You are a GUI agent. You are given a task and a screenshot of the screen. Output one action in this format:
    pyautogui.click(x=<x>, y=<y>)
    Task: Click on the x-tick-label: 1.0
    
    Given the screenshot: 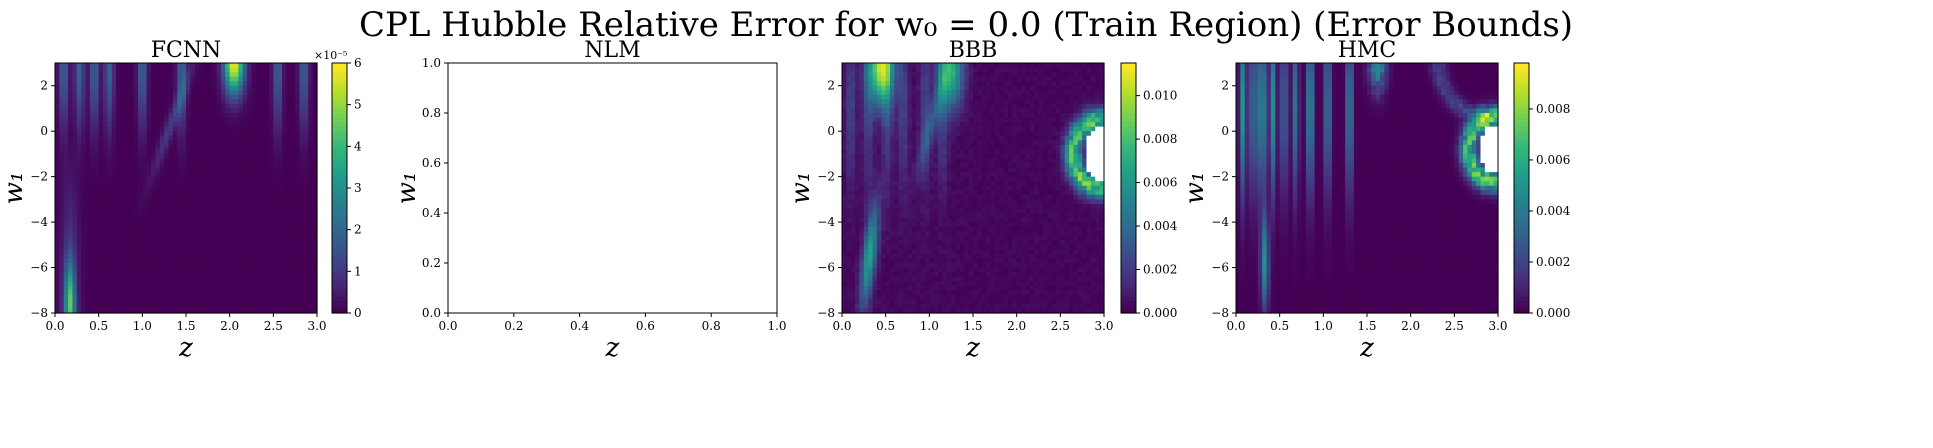 What is the action you would take?
    pyautogui.click(x=776, y=326)
    